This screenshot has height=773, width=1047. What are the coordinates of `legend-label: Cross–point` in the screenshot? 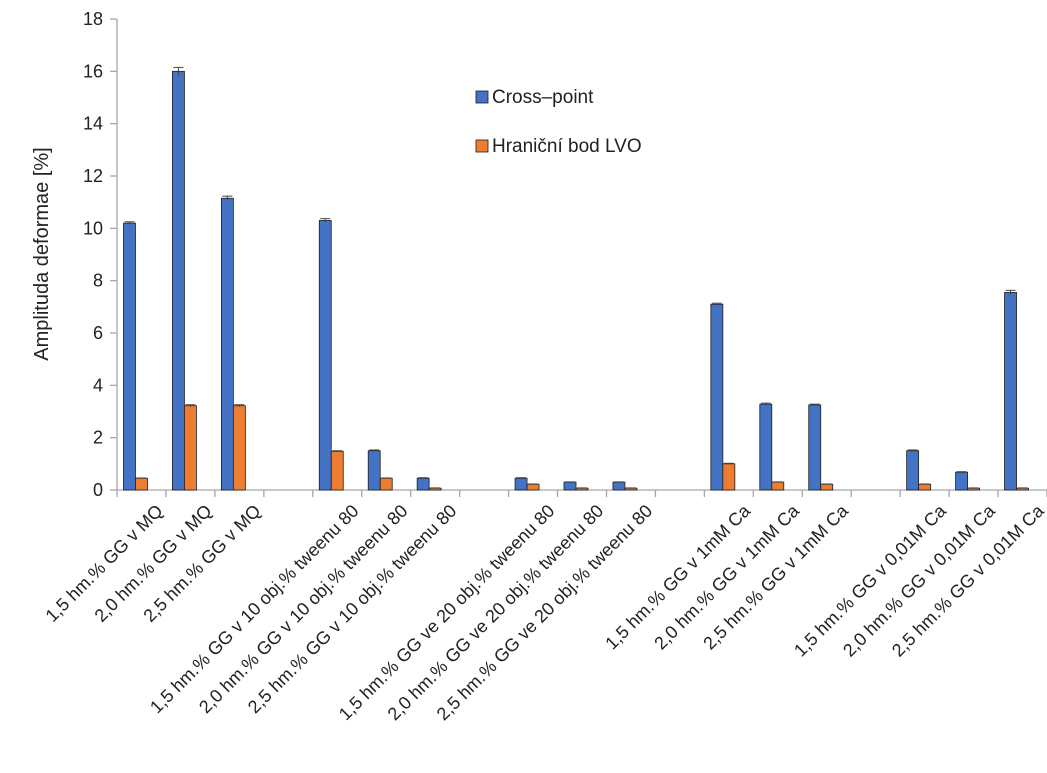 It's located at (543, 97).